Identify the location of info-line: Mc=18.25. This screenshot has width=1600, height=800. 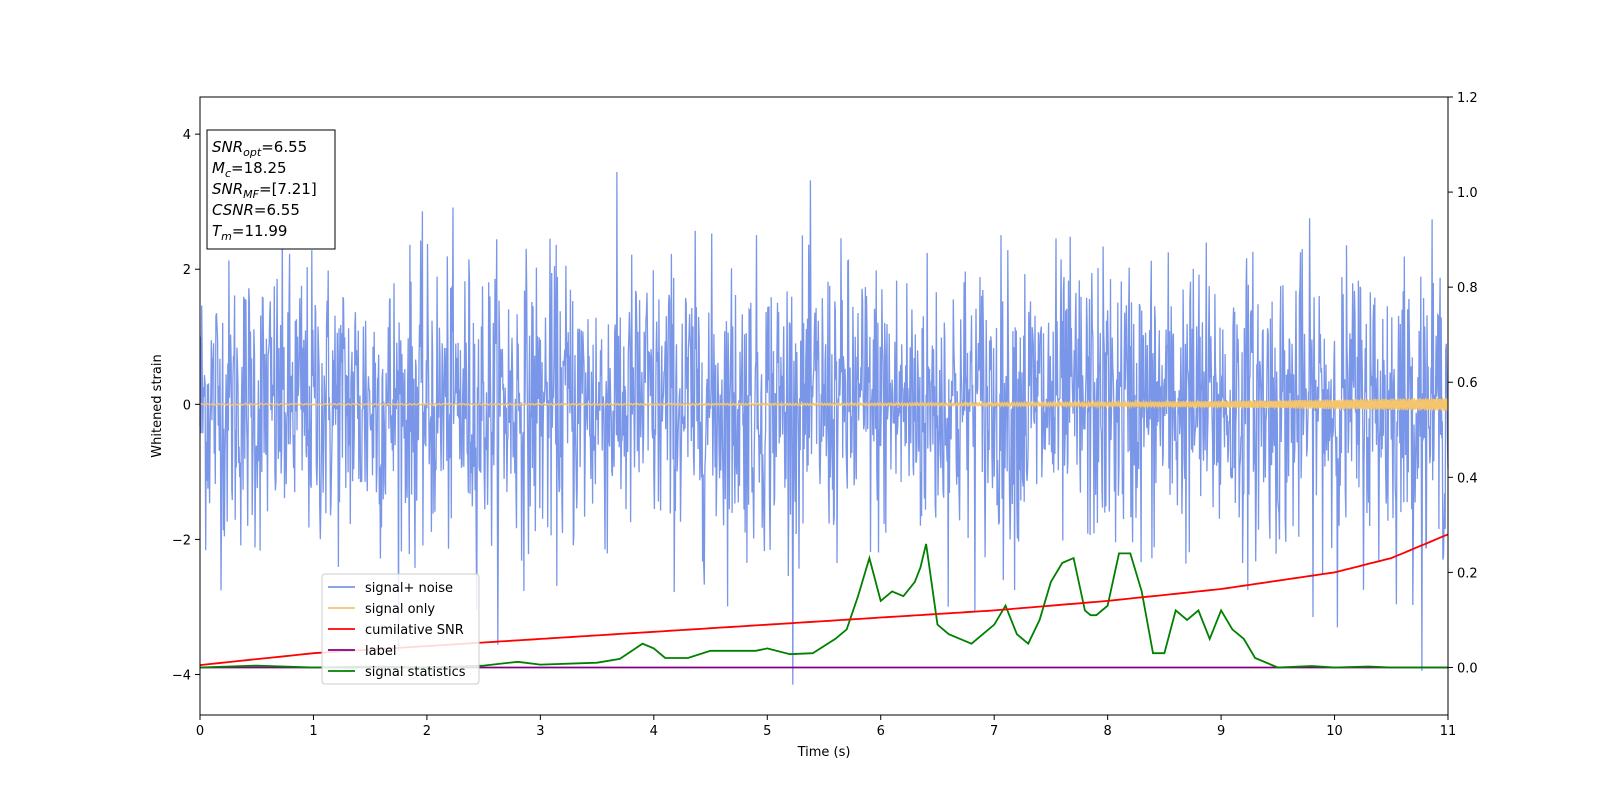
(249, 169).